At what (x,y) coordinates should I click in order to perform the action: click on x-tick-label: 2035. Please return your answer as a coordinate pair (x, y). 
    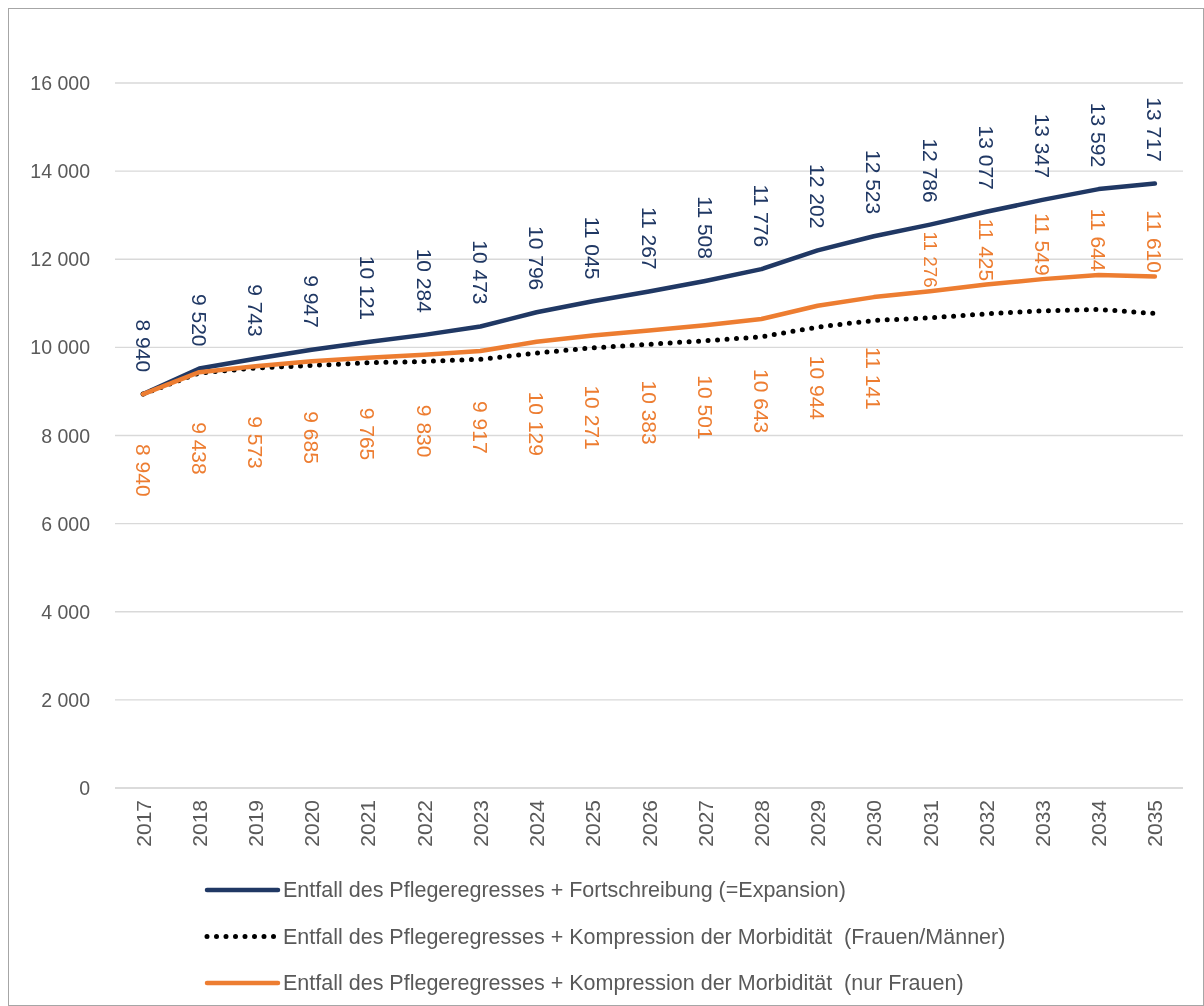
    Looking at the image, I should click on (1155, 823).